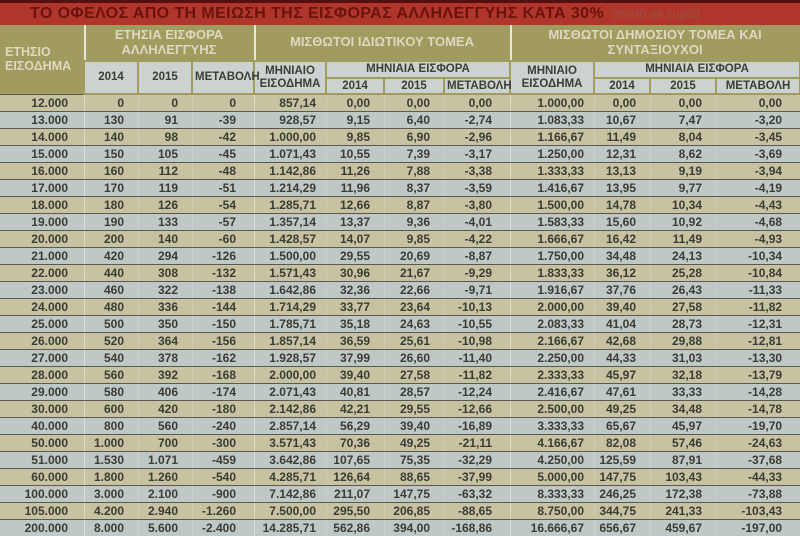 This screenshot has width=800, height=536. What do you see at coordinates (223, 494) in the screenshot?
I see `cell-annual-change: -900` at bounding box center [223, 494].